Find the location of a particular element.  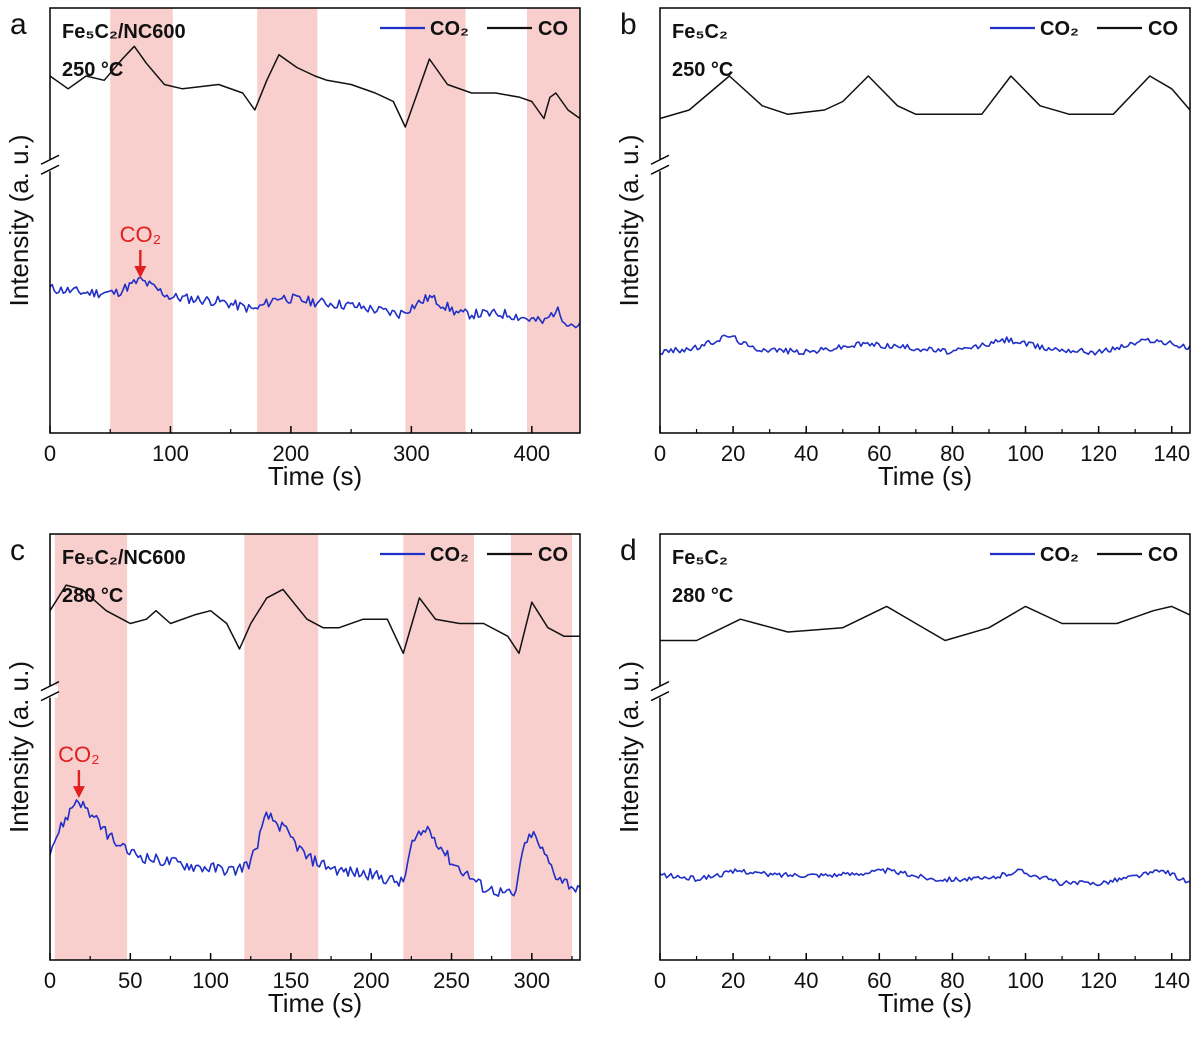

x-tick-label: 400 is located at coordinates (531, 453).